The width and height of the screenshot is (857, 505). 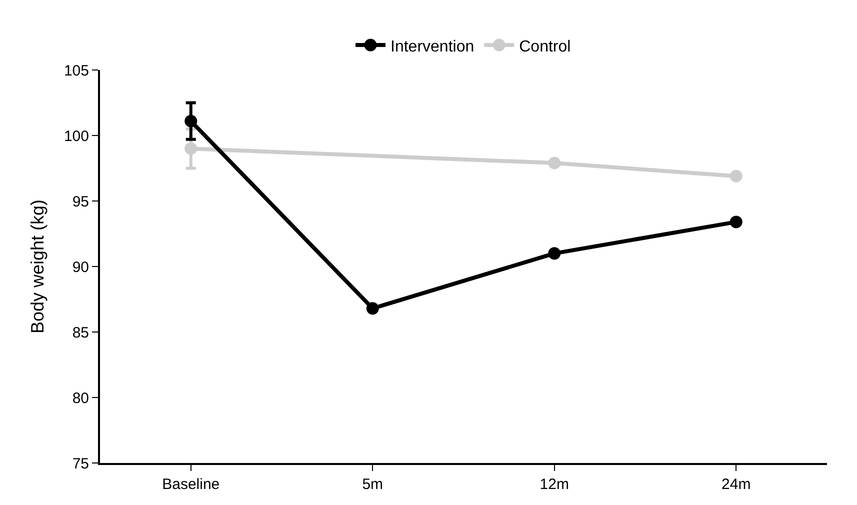 I want to click on x-tick-label: 12m, so click(x=554, y=484).